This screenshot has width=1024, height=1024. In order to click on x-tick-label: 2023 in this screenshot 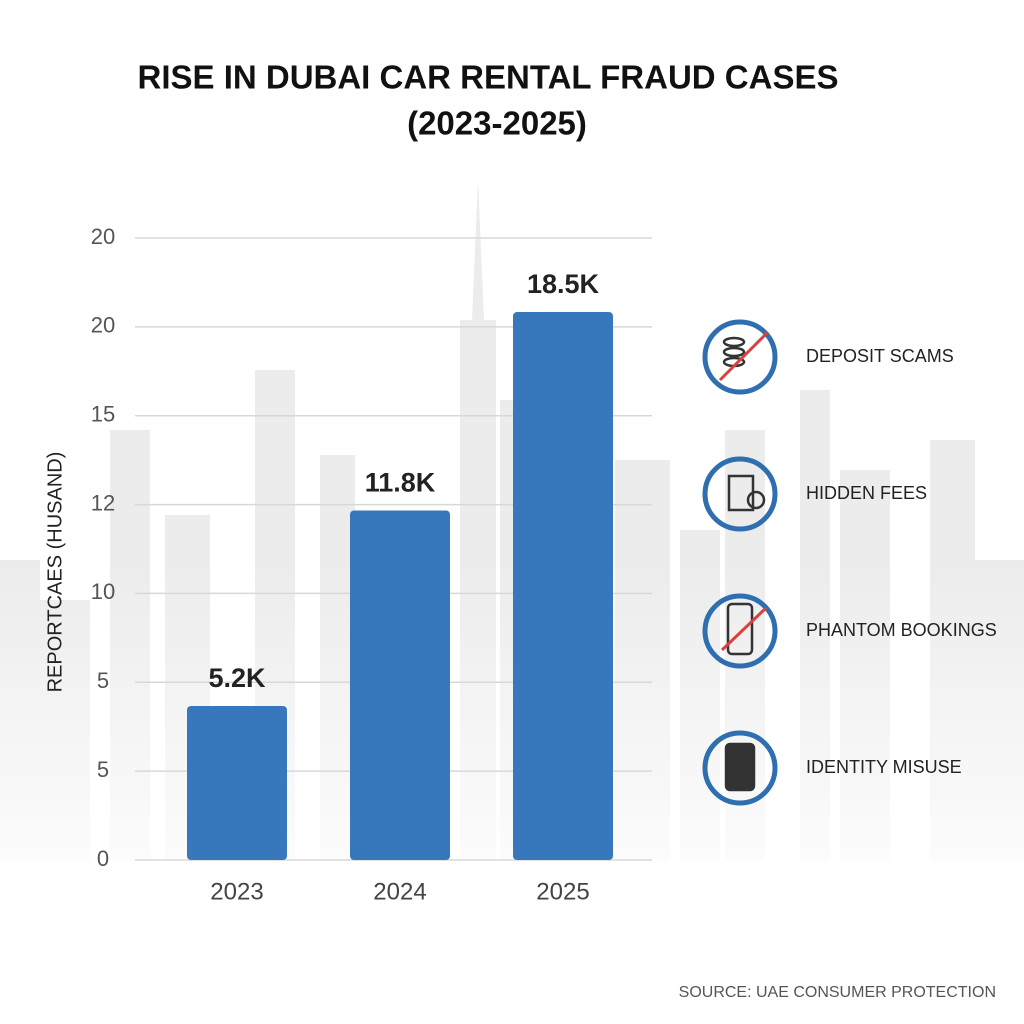, I will do `click(236, 891)`.